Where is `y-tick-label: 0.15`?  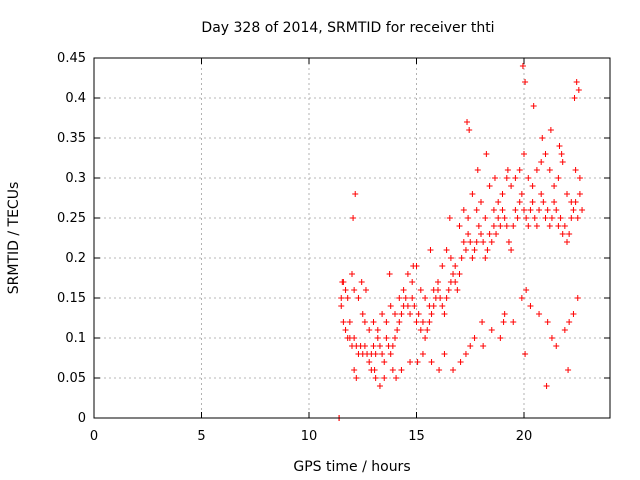 y-tick-label: 0.15 is located at coordinates (71, 298).